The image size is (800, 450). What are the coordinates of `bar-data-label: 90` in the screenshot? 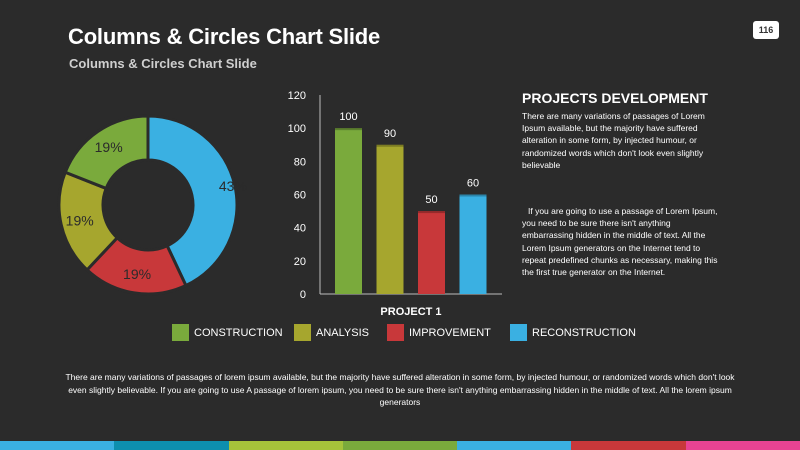 It's located at (390, 134).